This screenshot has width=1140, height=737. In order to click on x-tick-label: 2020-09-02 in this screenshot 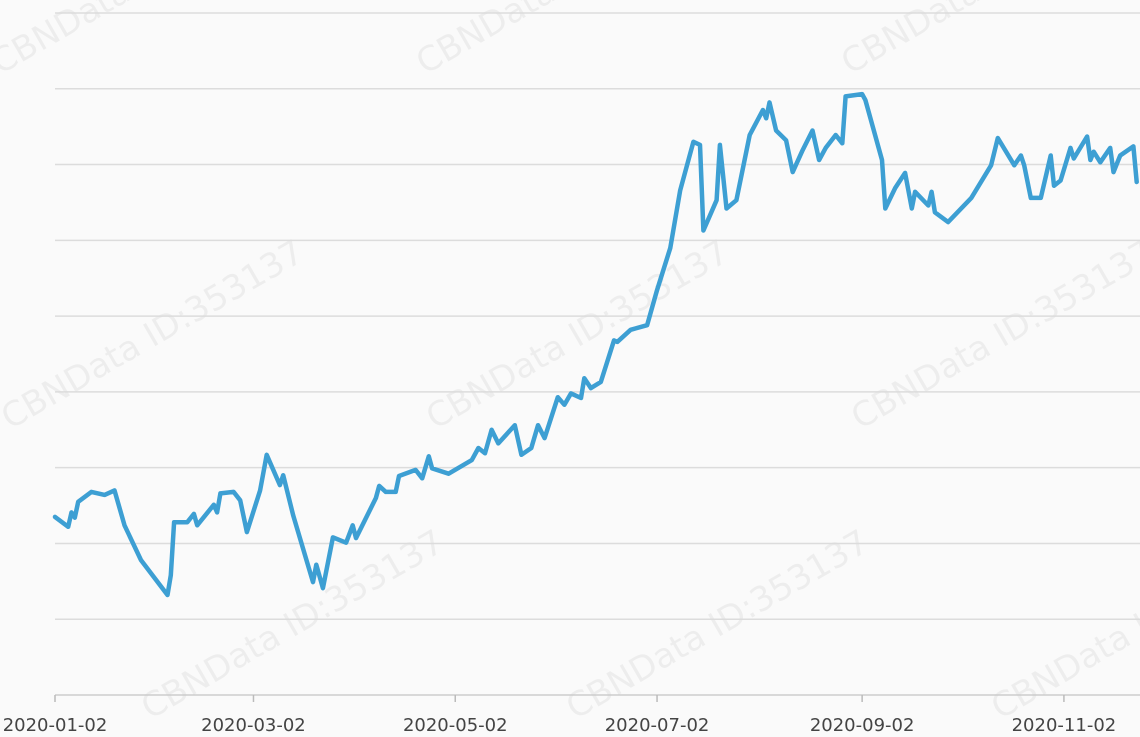, I will do `click(862, 725)`.